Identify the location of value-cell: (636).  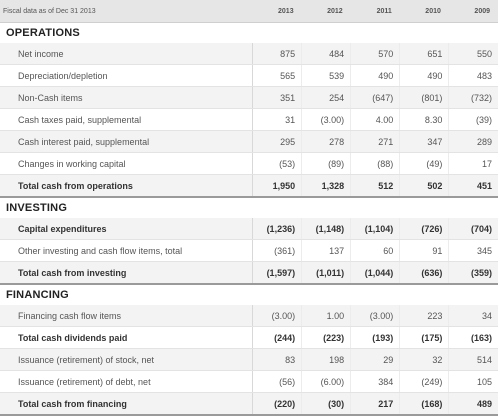
(424, 273).